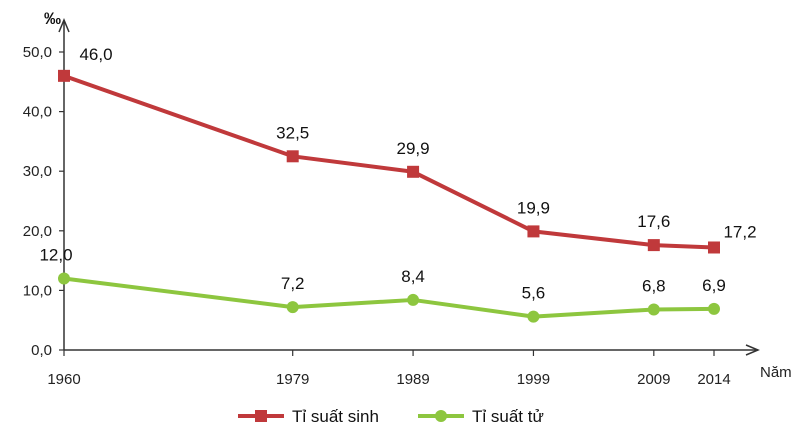 The image size is (804, 439). I want to click on data-label: 46,0, so click(95, 54).